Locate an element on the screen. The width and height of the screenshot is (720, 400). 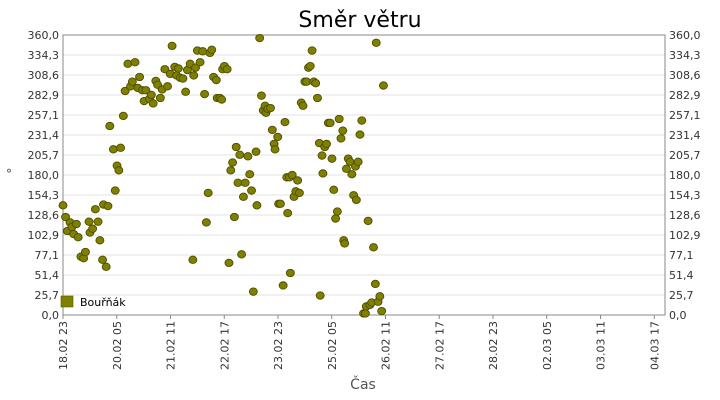
y-tick-label: 77,1 is located at coordinates (47, 255).